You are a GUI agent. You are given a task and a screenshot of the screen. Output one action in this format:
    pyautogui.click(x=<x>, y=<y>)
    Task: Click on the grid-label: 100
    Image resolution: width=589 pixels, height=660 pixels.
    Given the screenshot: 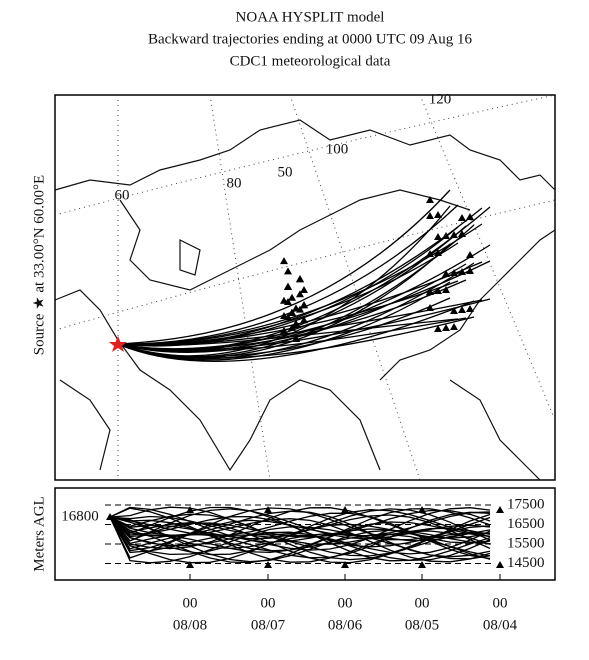 What is the action you would take?
    pyautogui.click(x=337, y=149)
    